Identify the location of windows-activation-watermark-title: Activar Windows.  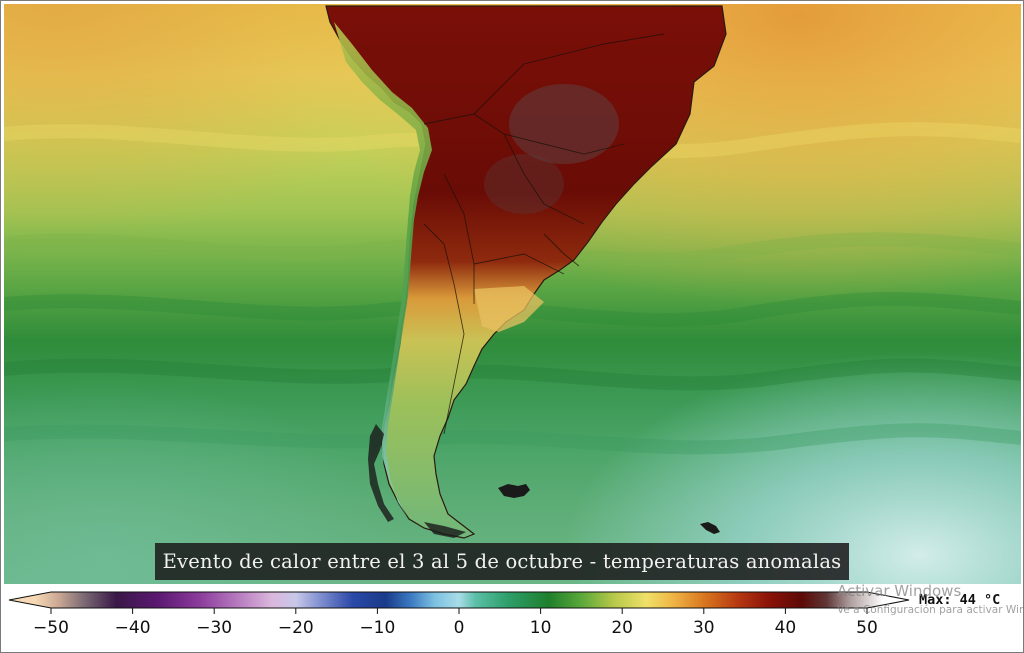
(899, 591).